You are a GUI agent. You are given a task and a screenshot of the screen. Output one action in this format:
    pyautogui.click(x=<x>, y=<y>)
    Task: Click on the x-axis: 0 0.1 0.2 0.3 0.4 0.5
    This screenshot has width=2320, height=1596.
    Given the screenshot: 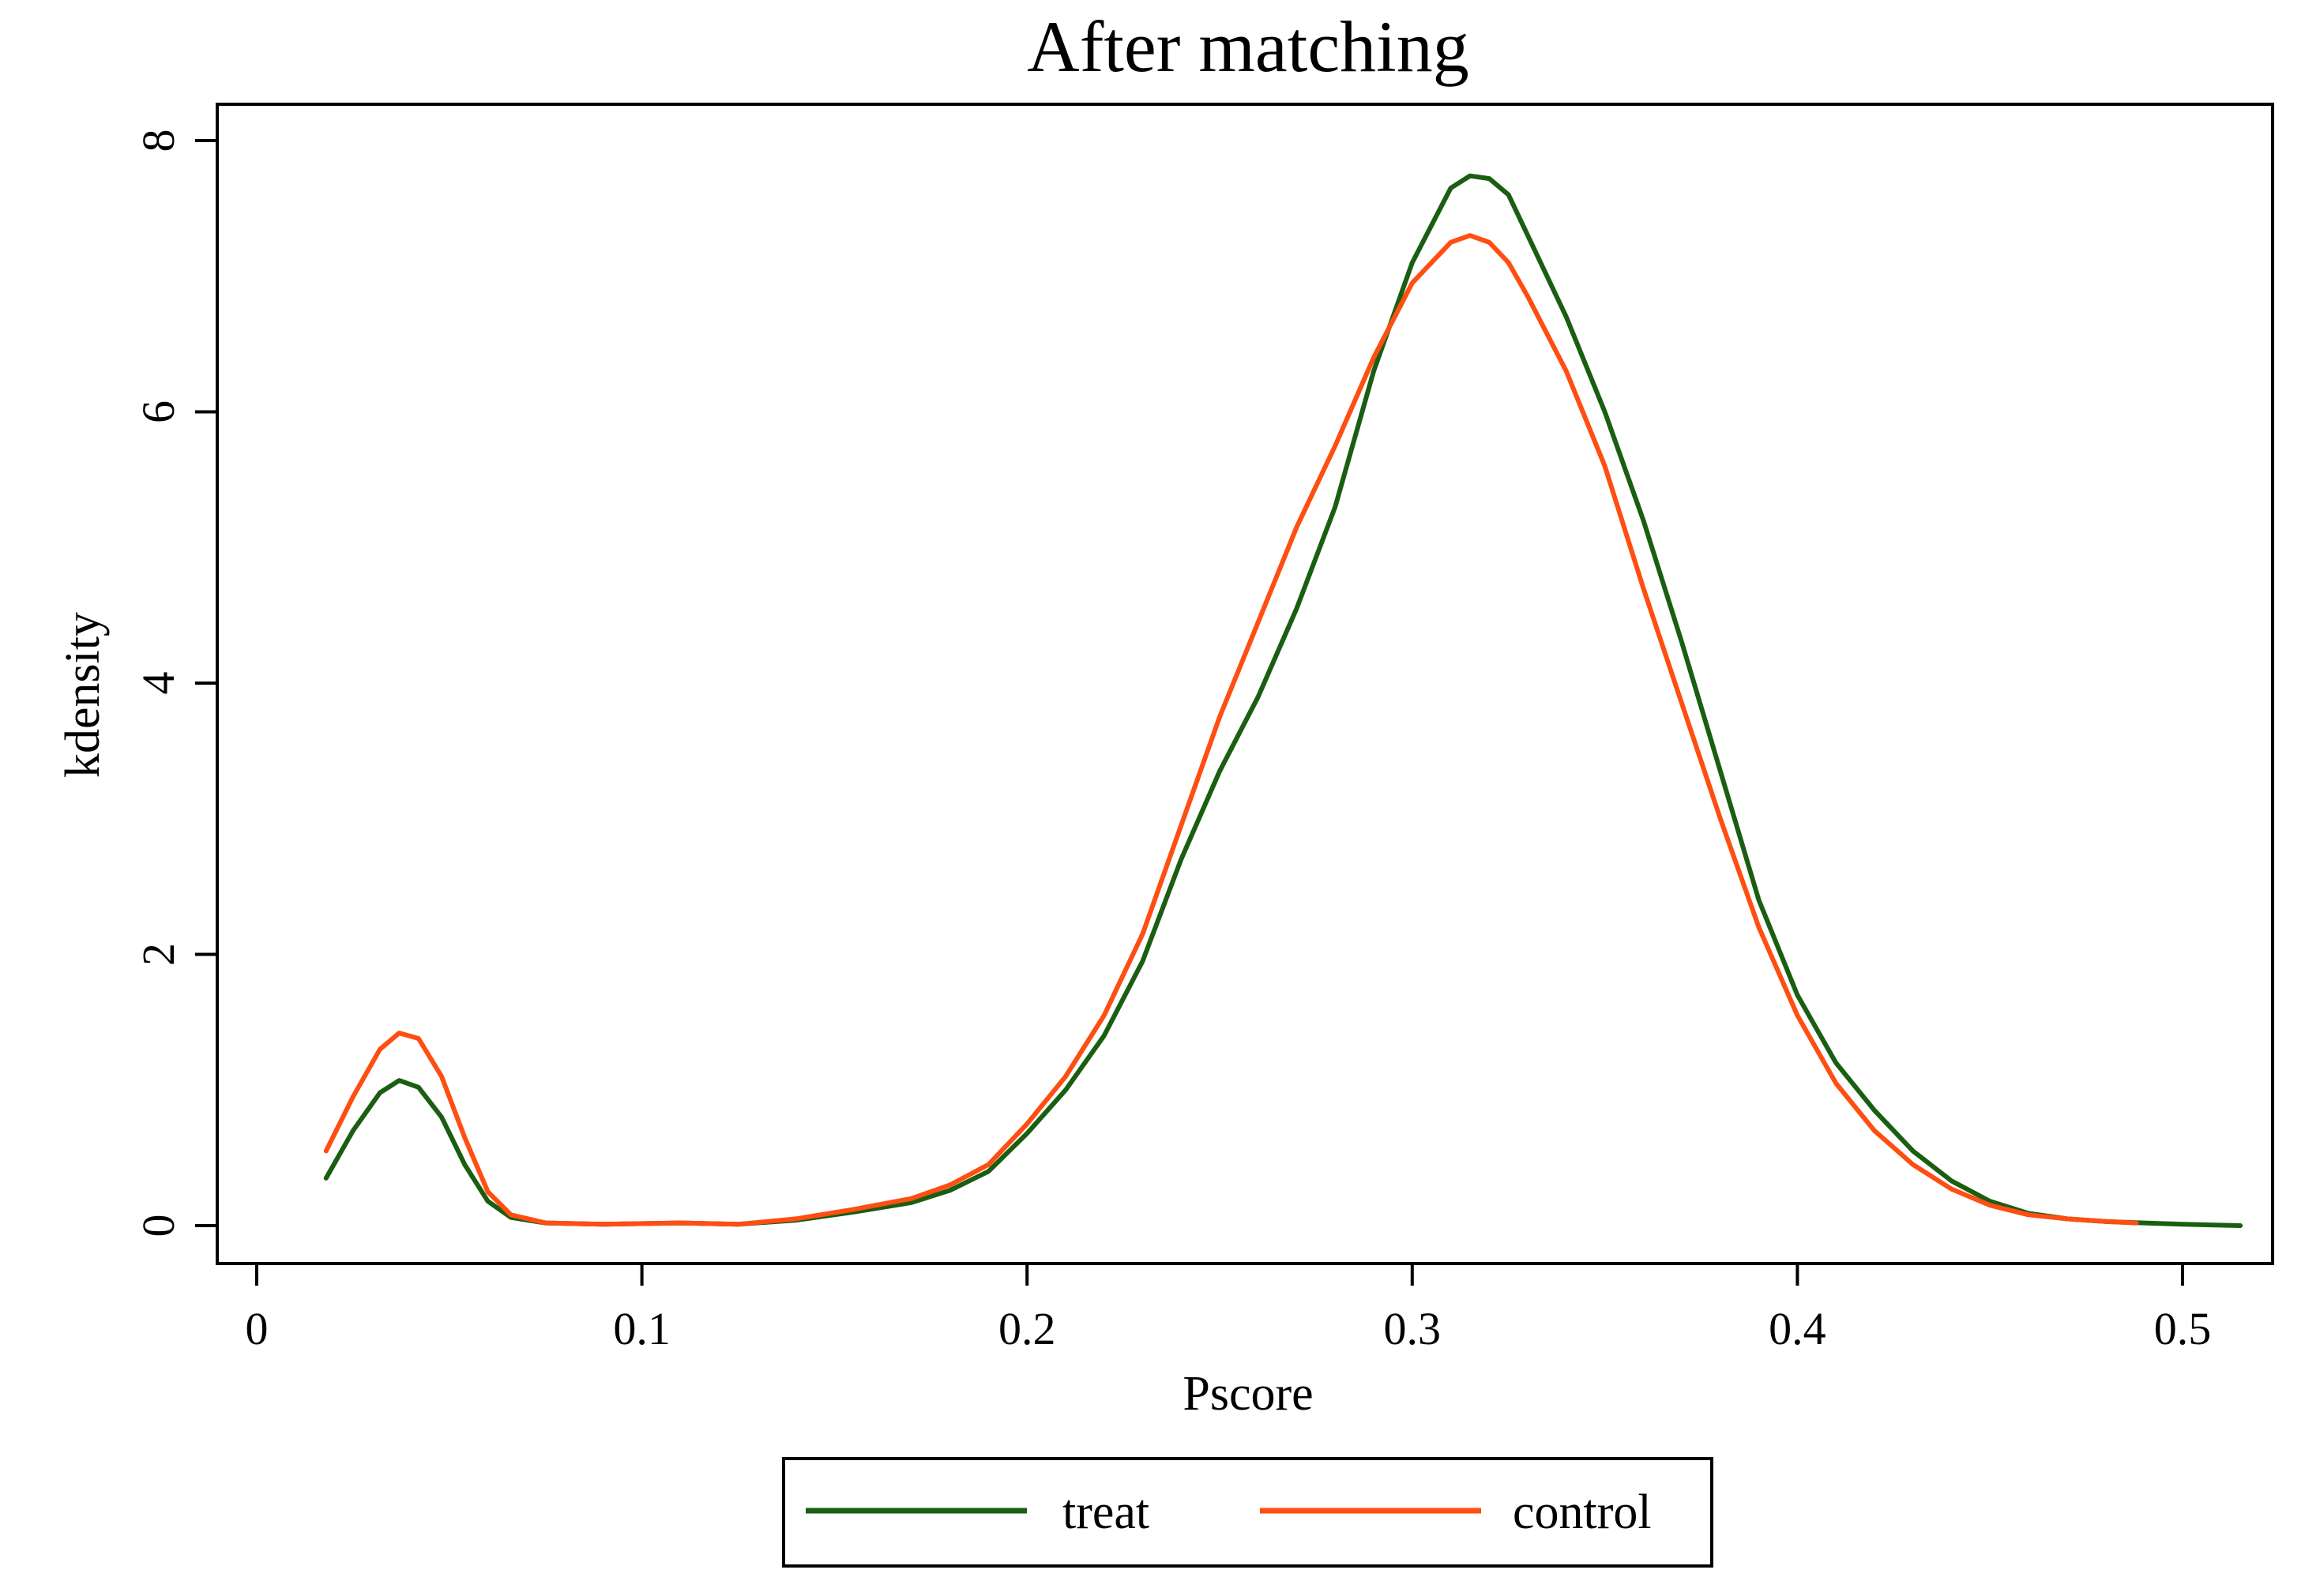 What is the action you would take?
    pyautogui.click(x=1229, y=1309)
    